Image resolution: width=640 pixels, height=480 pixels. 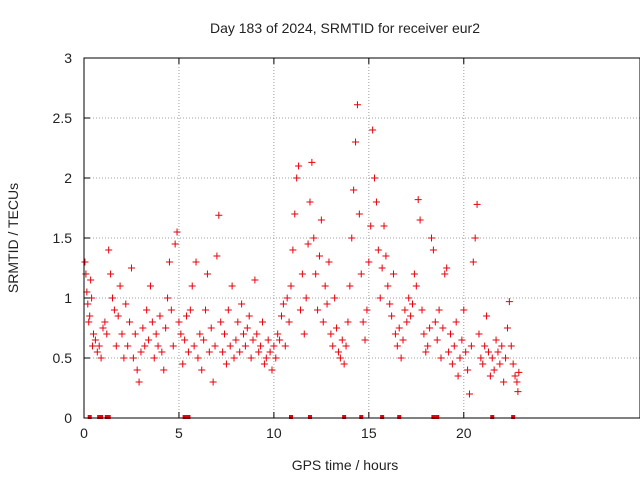 What do you see at coordinates (68, 418) in the screenshot?
I see `y-tick-label: 0` at bounding box center [68, 418].